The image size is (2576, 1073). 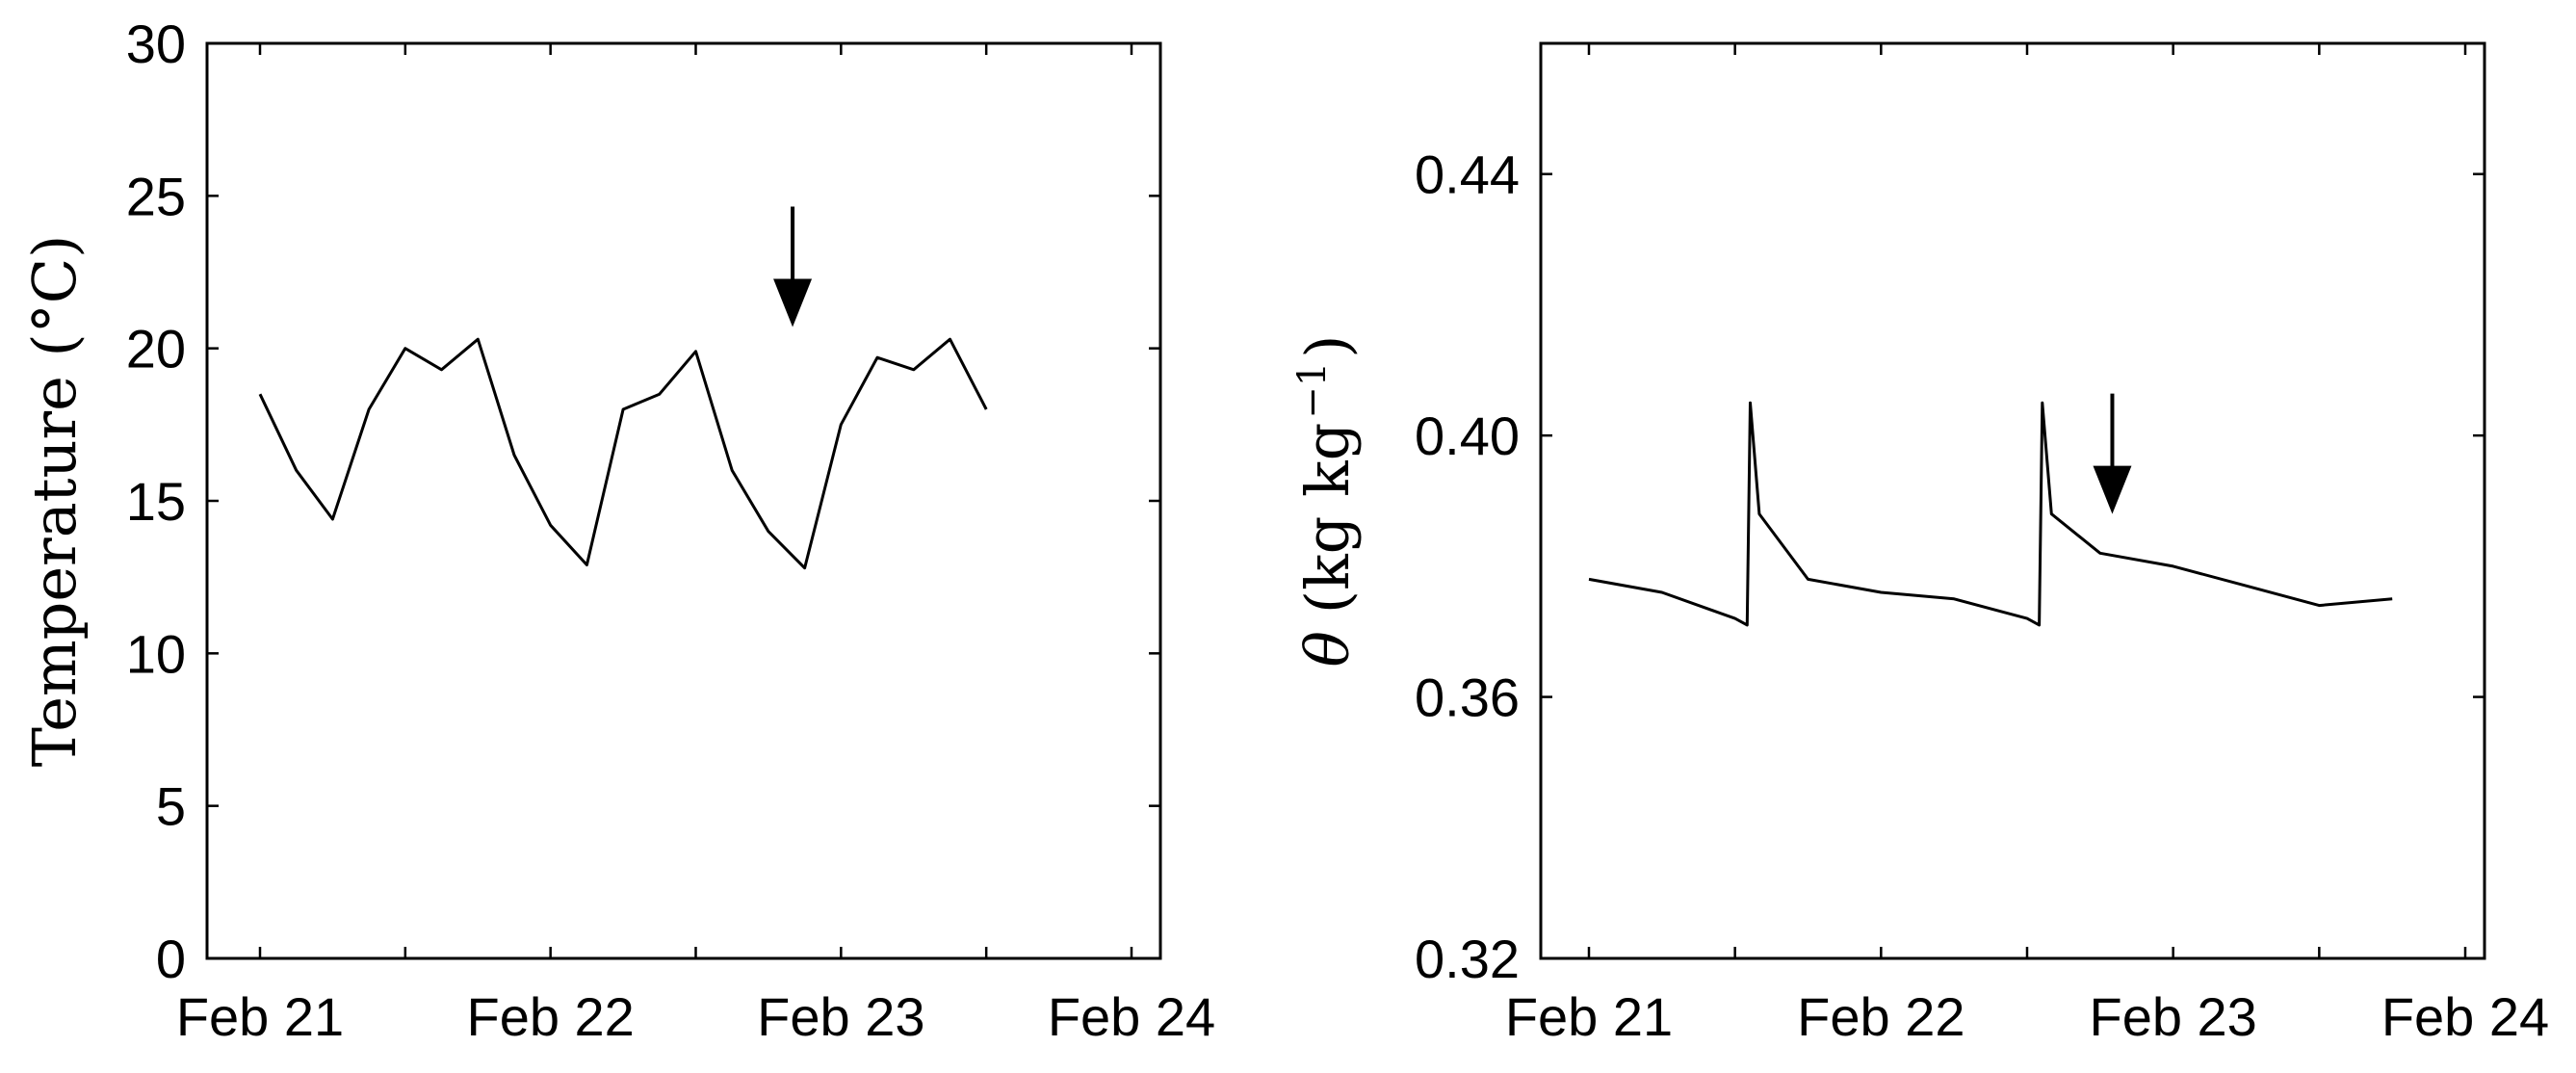 I want to click on temperature-annotation-arrow, so click(x=793, y=266).